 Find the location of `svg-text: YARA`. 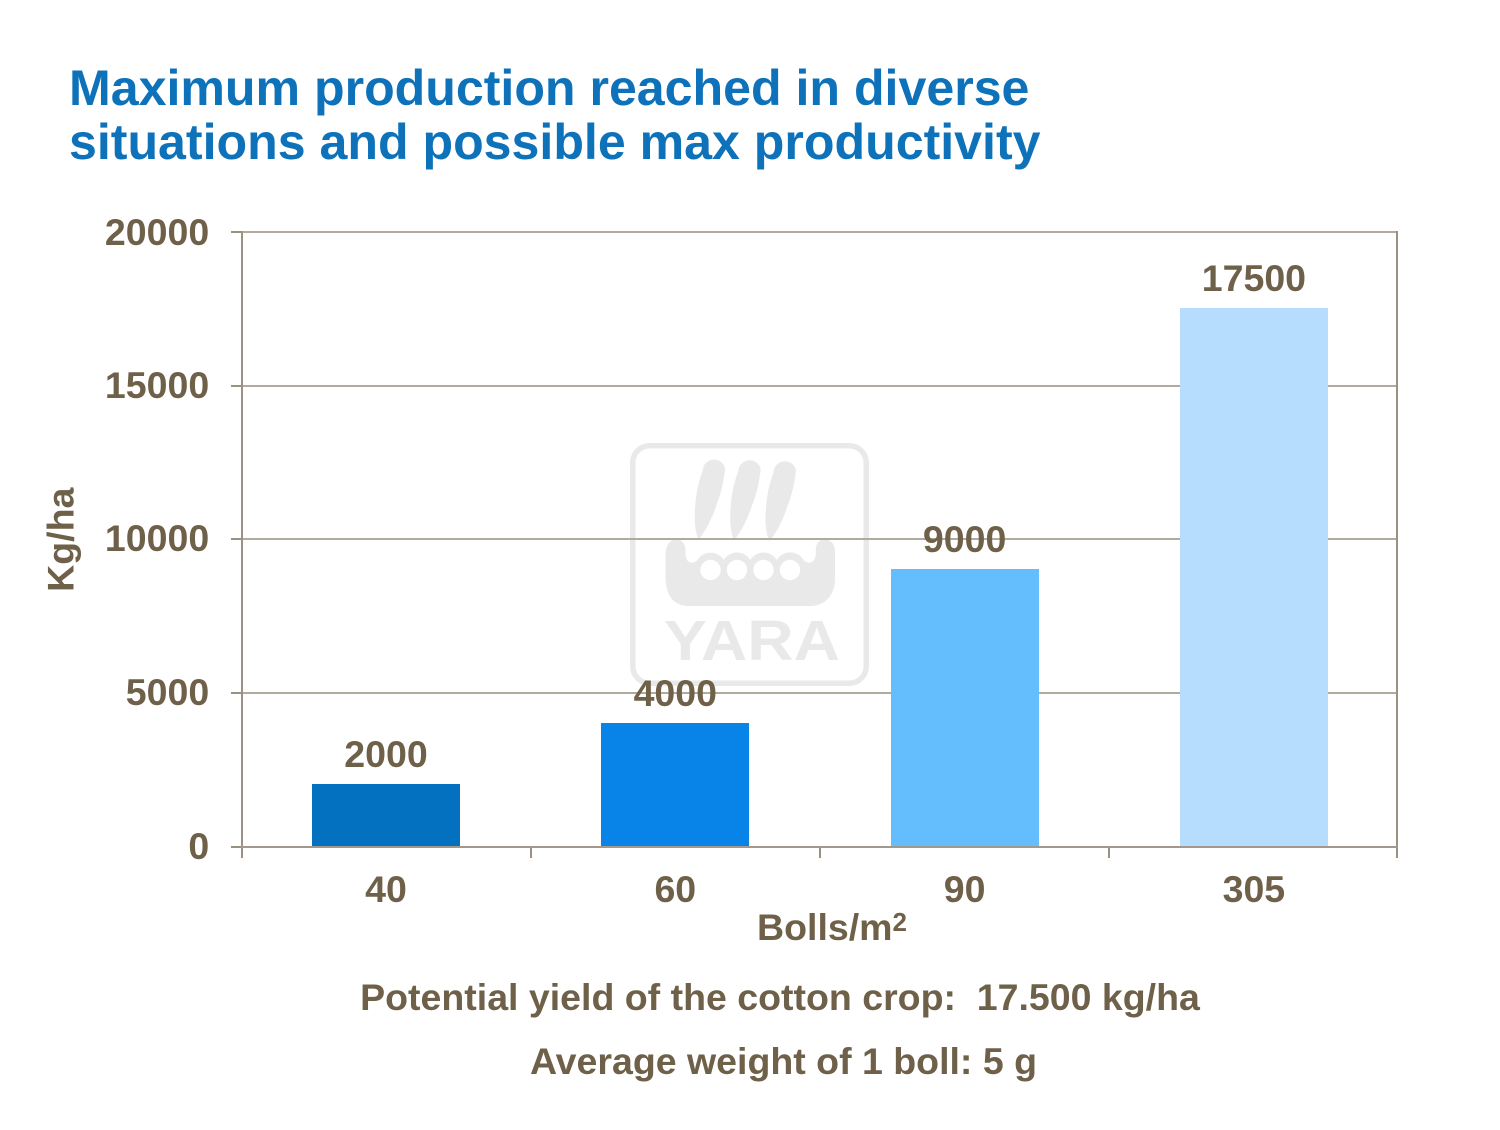

svg-text: YARA is located at coordinates (752, 641).